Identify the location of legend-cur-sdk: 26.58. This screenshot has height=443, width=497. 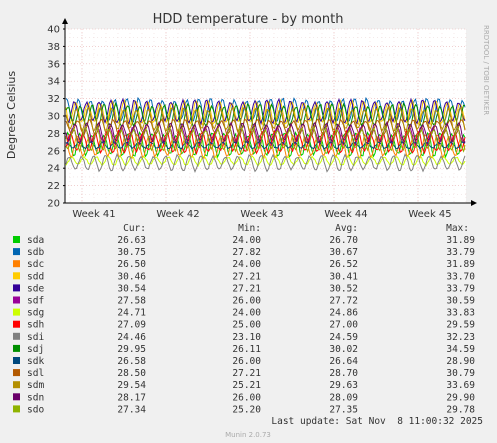
(131, 361).